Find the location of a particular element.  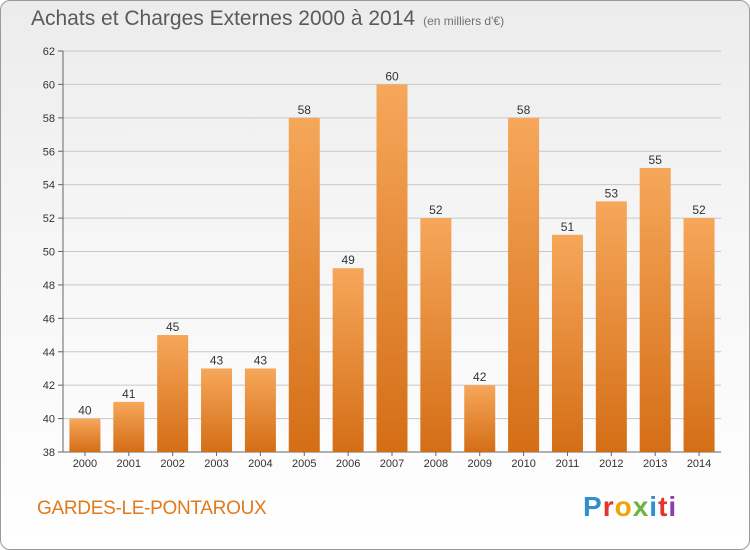

data-label: 42 is located at coordinates (480, 377).